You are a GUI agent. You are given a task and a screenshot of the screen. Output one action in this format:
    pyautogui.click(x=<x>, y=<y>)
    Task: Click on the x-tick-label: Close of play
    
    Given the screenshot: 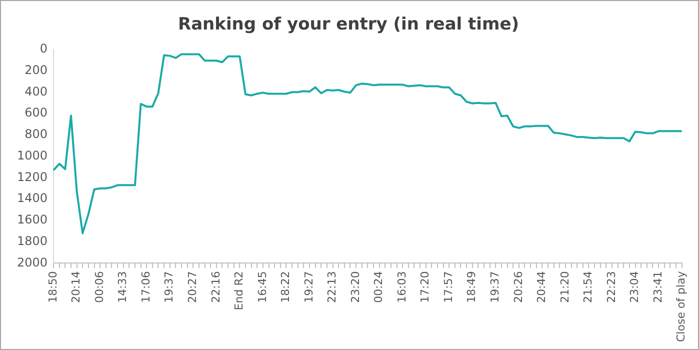 What is the action you would take?
    pyautogui.click(x=681, y=306)
    